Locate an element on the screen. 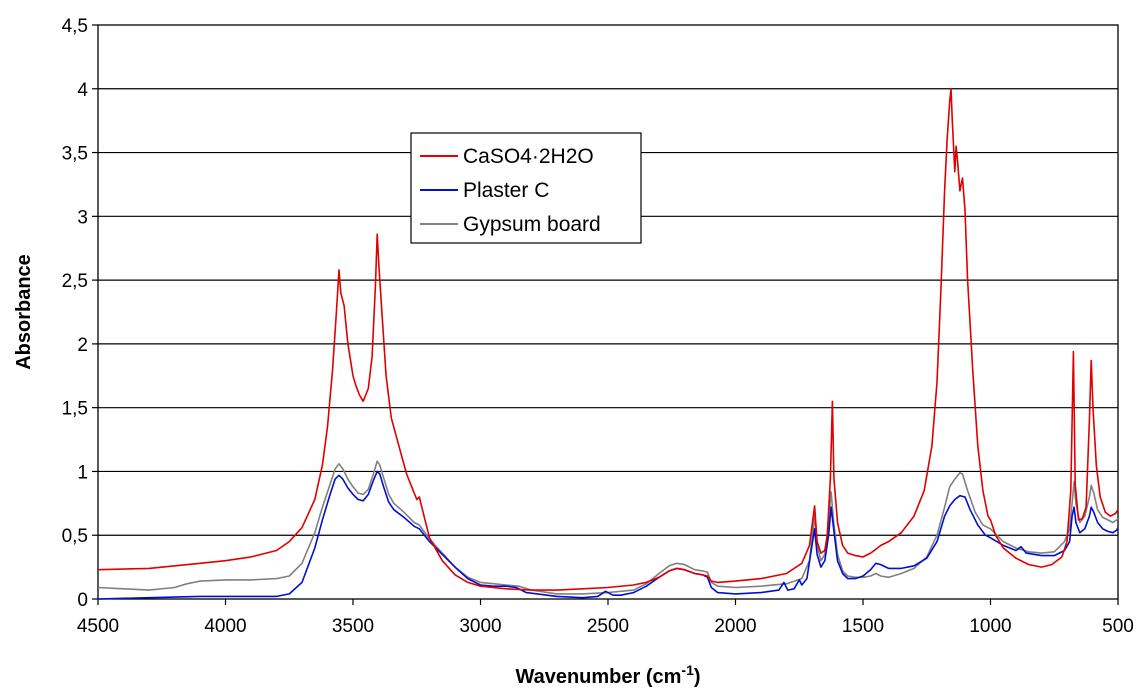 The height and width of the screenshot is (696, 1139). x-tick-label: 2500 is located at coordinates (608, 626).